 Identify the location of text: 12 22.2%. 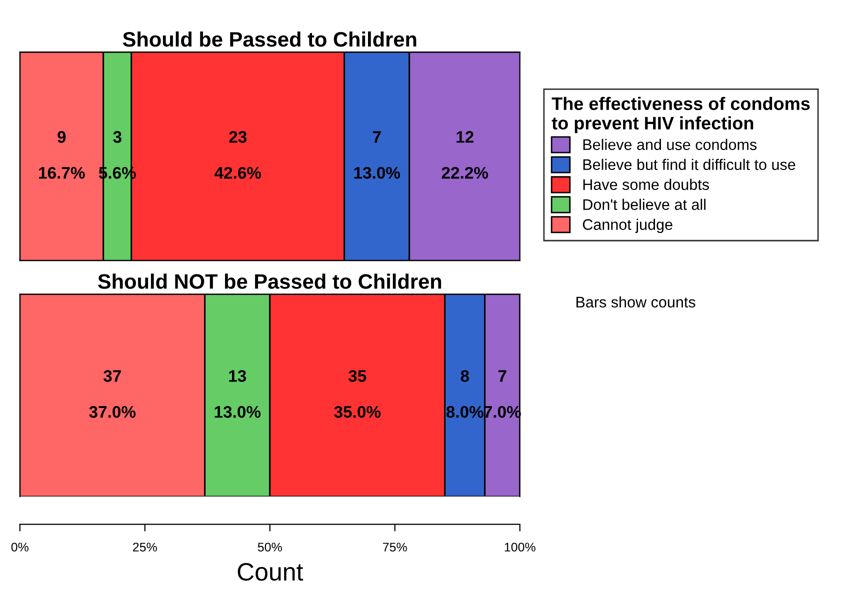
(465, 155).